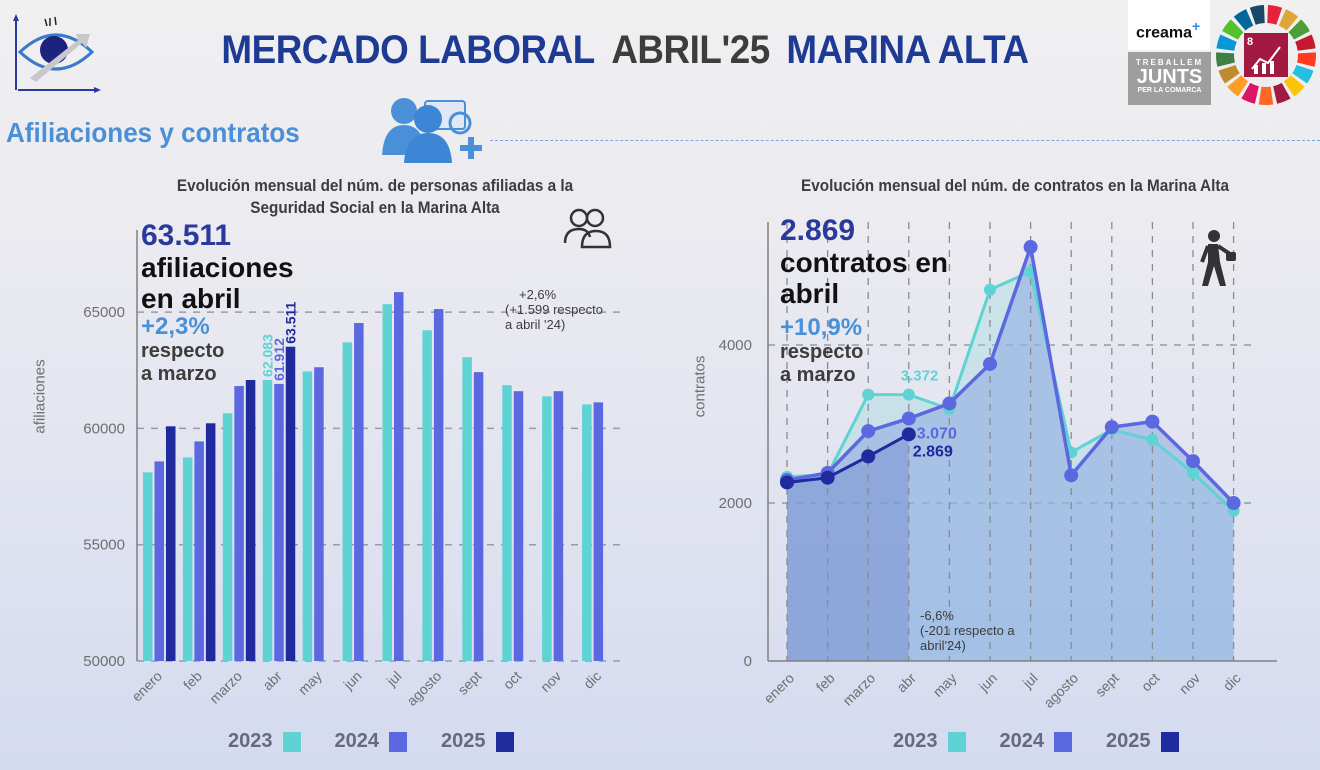 The height and width of the screenshot is (770, 1320). What do you see at coordinates (175, 326) in the screenshot?
I see `affiliations-monthly-change: +2,3%` at bounding box center [175, 326].